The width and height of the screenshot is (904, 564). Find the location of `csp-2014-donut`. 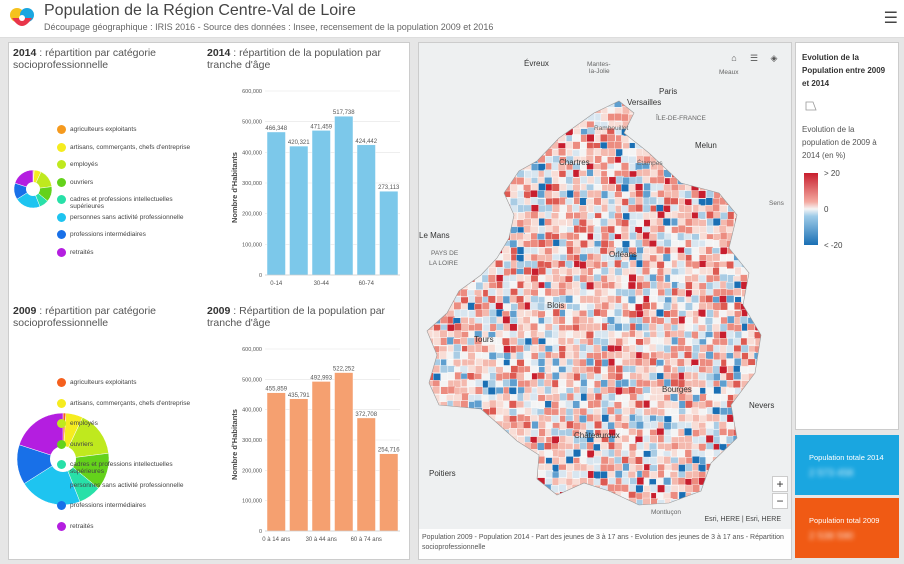

csp-2014-donut is located at coordinates (33, 189).